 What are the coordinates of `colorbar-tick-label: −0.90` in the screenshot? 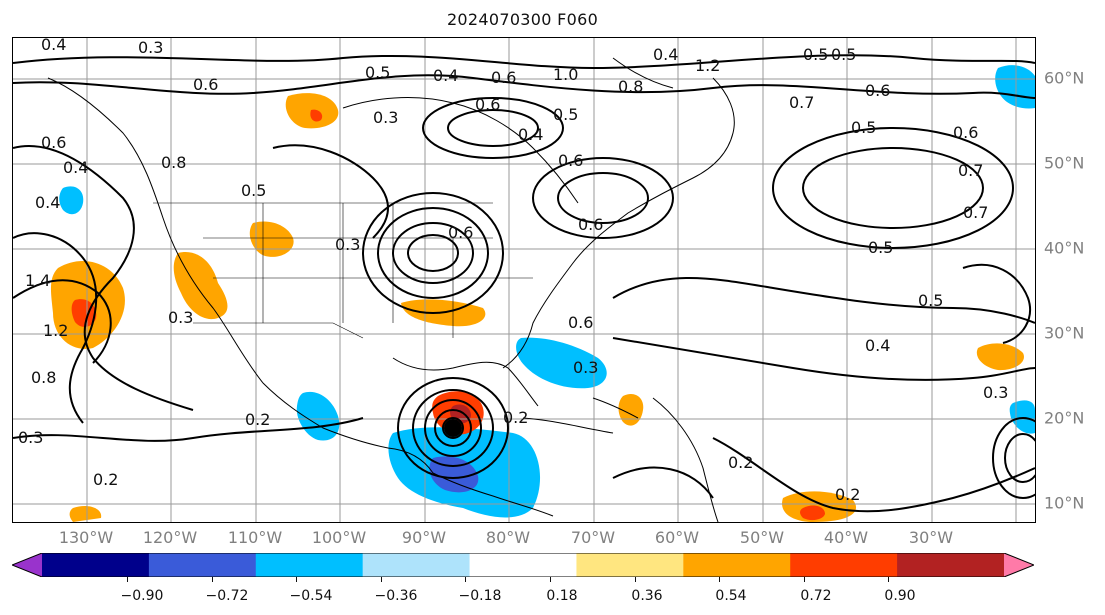 It's located at (142, 596).